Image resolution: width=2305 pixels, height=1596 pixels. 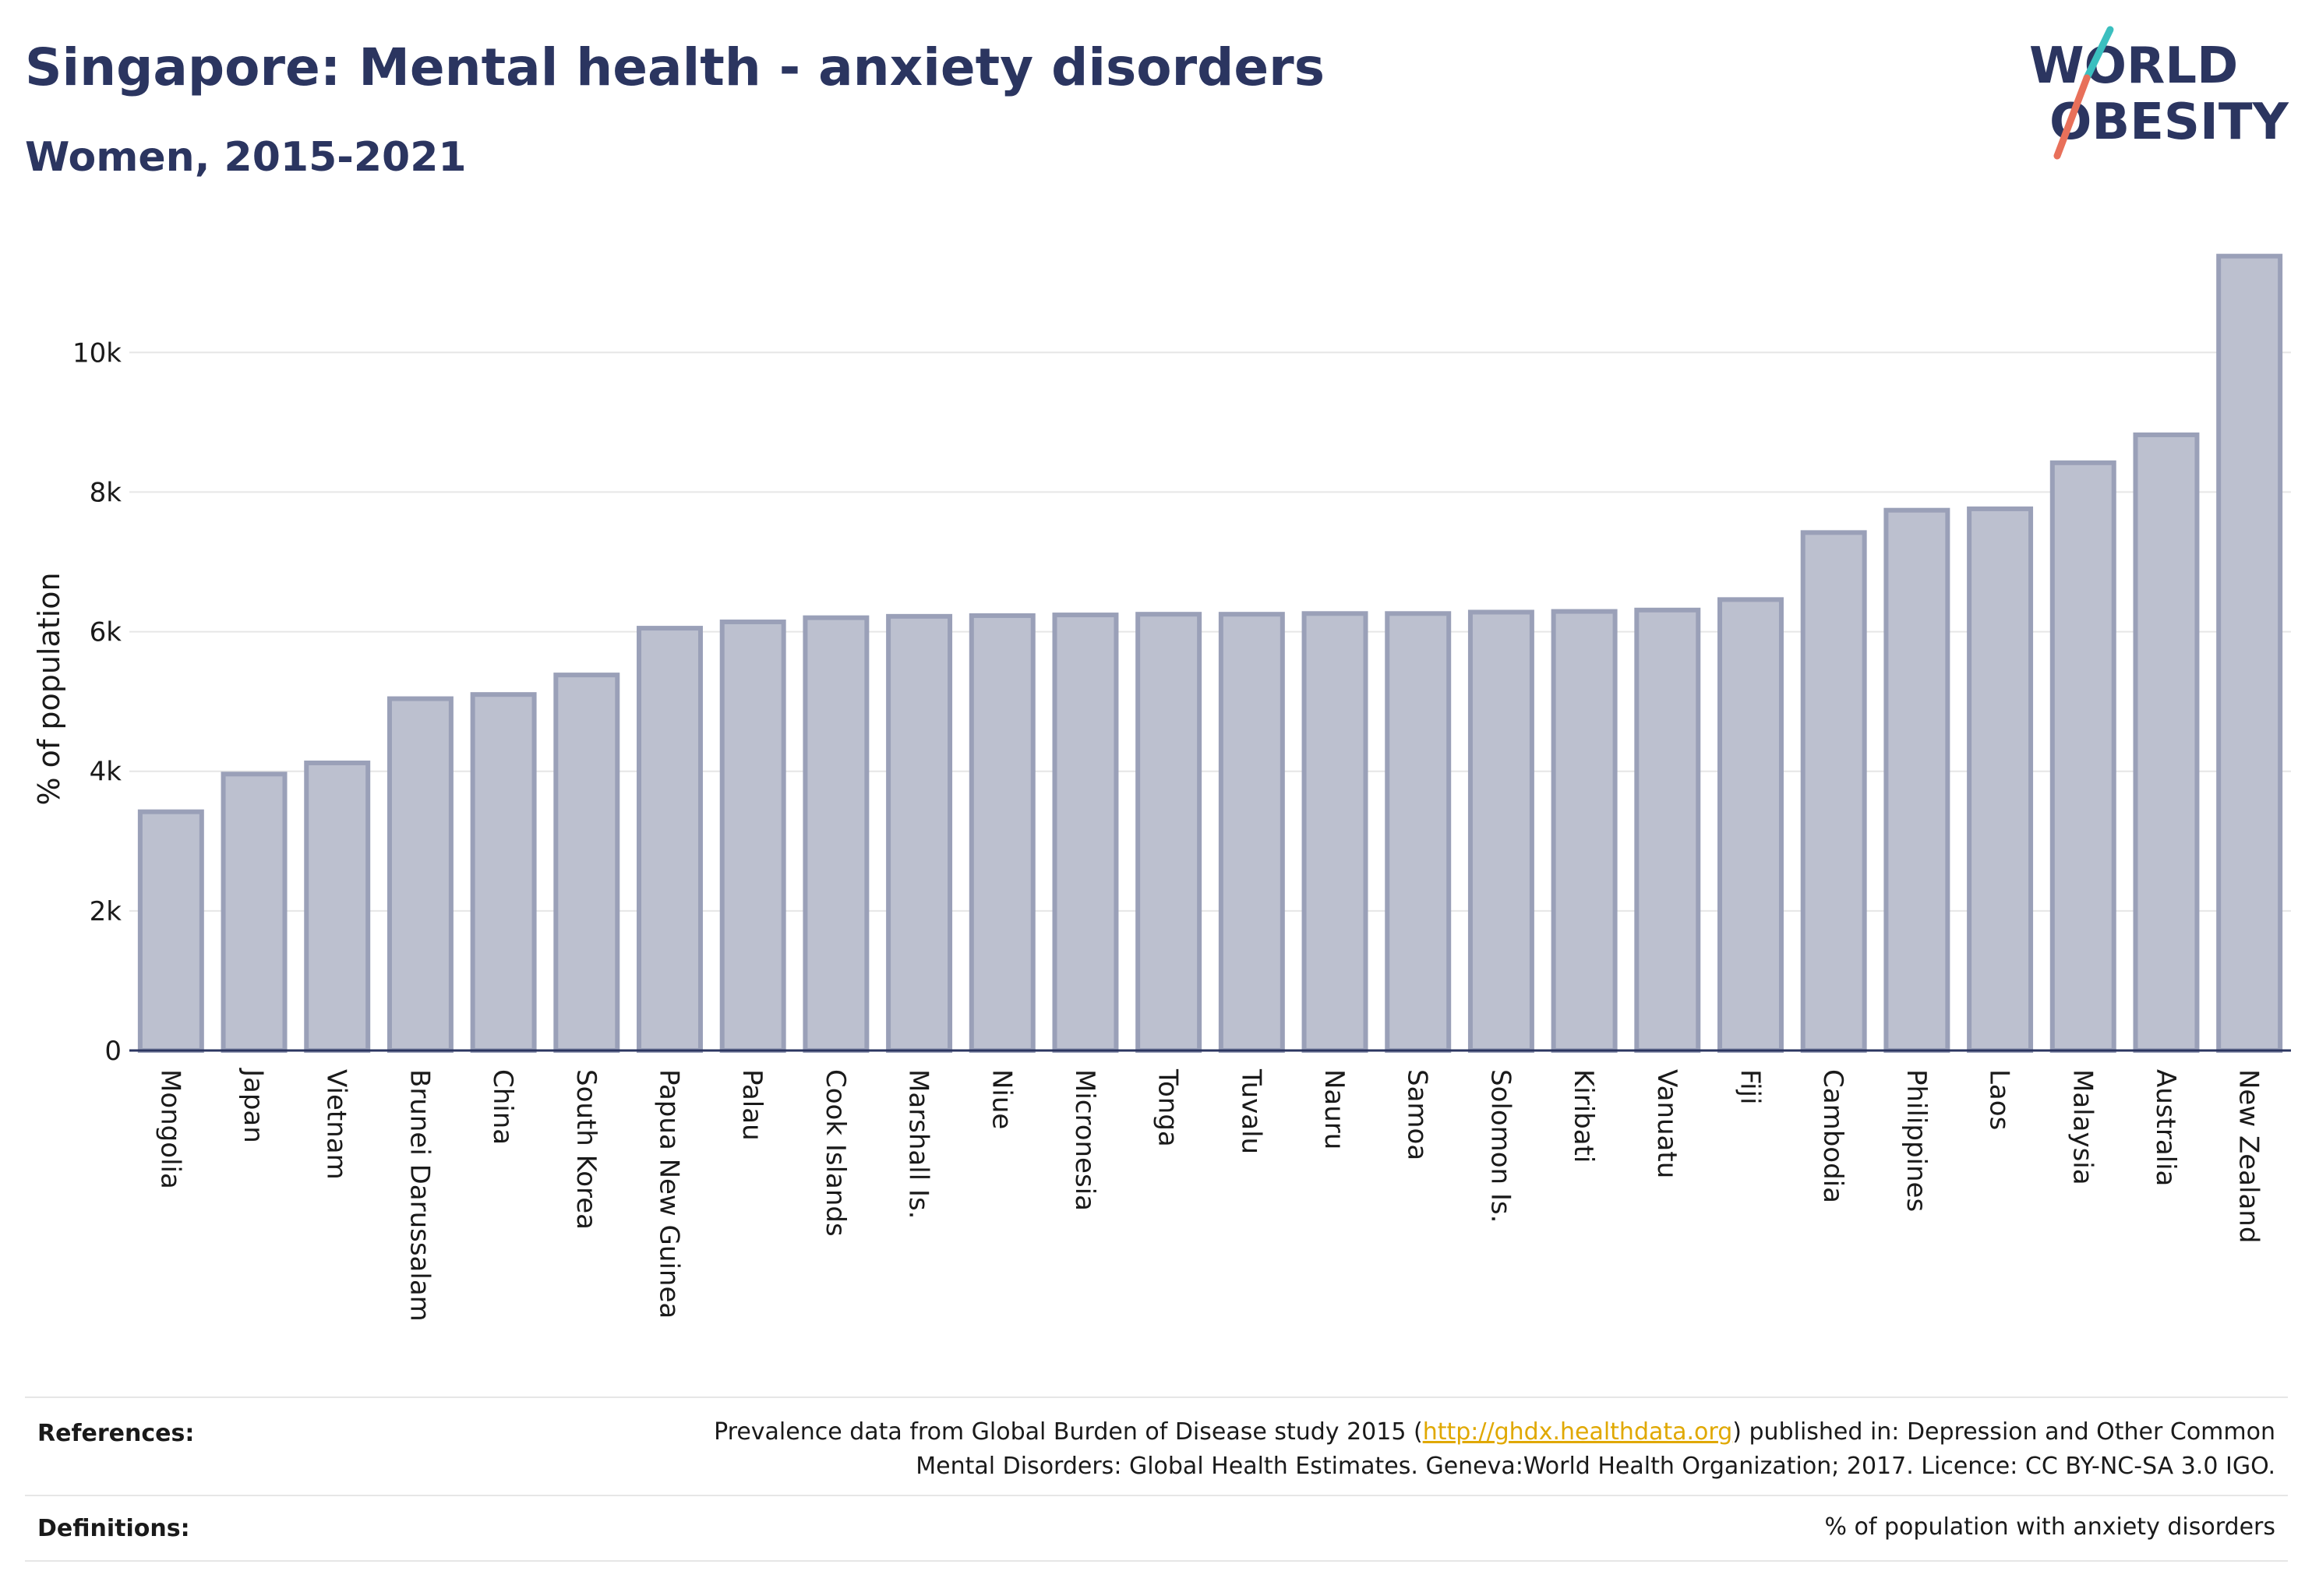 What do you see at coordinates (419, 1195) in the screenshot?
I see `x-tick-label: Brunei Darussalam` at bounding box center [419, 1195].